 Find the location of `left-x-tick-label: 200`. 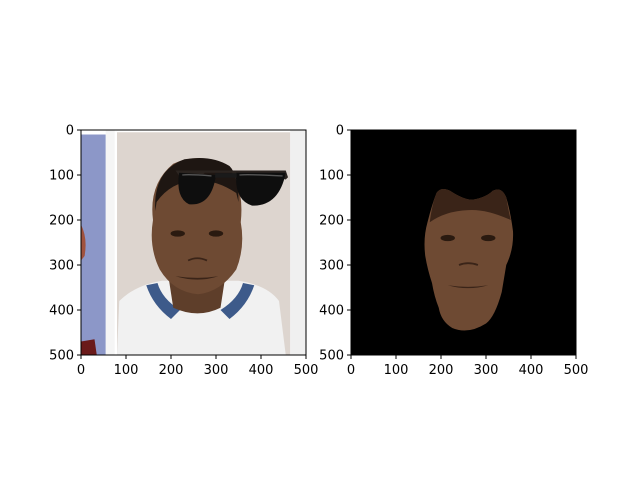

left-x-tick-label: 200 is located at coordinates (171, 370).